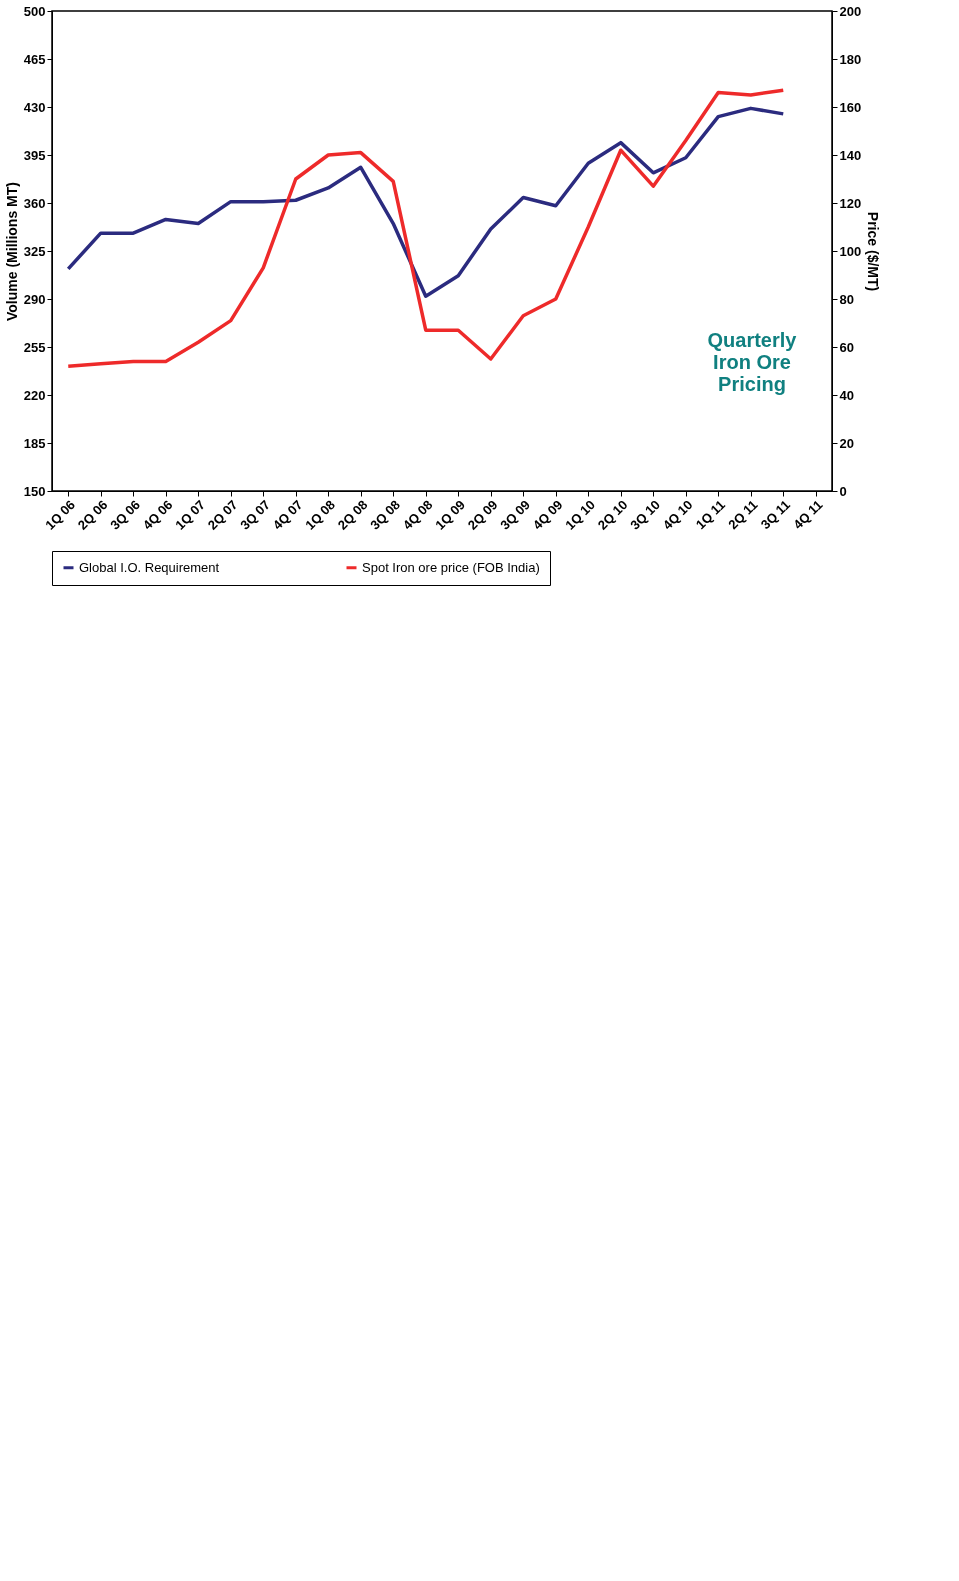  Describe the element at coordinates (846, 347) in the screenshot. I see `y2-tick-label: 60` at that location.